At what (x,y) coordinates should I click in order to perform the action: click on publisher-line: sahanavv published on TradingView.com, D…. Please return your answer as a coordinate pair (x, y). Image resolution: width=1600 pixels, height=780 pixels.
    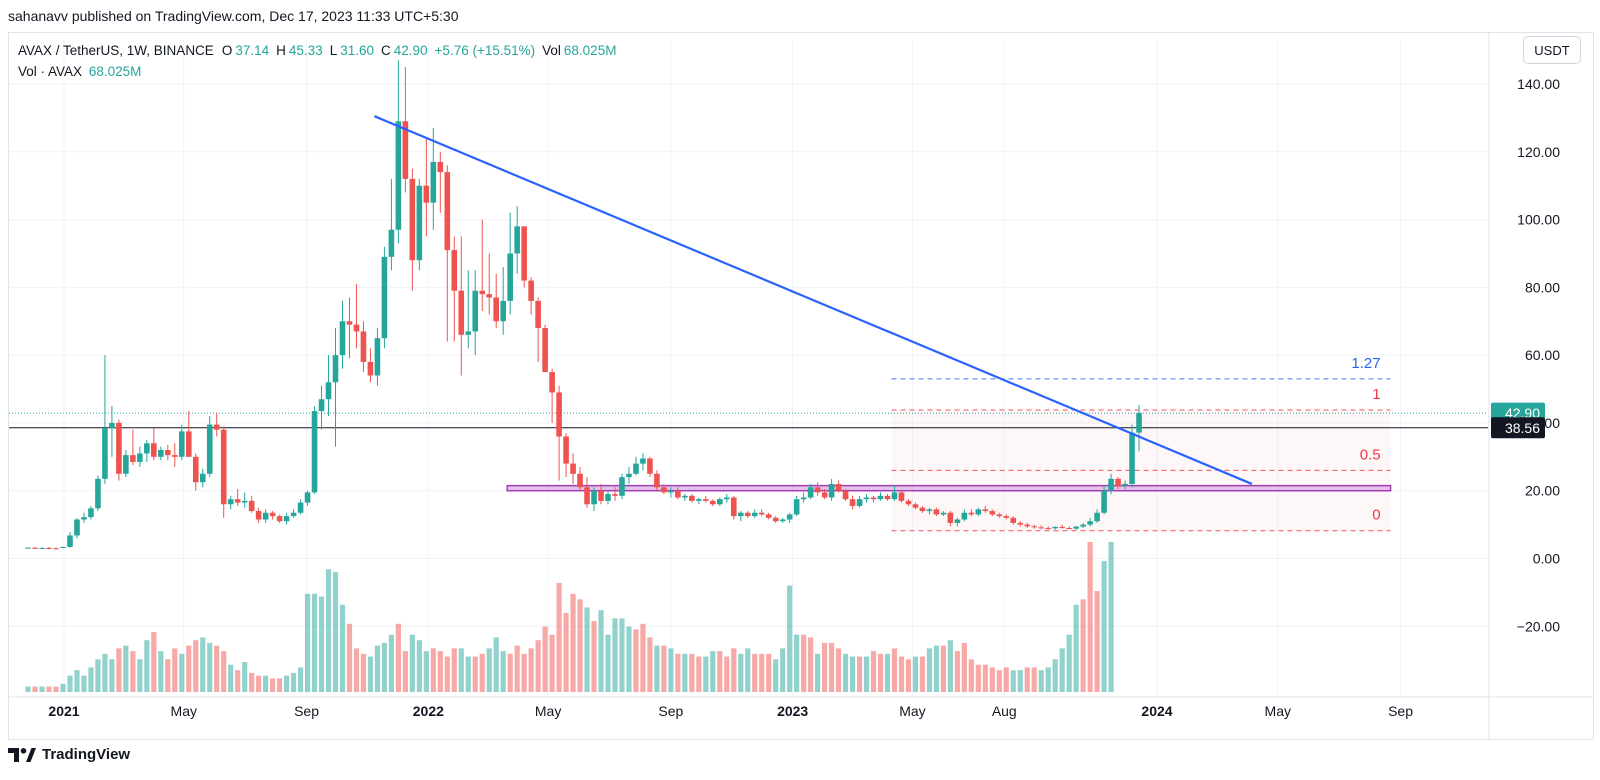
    Looking at the image, I should click on (233, 16).